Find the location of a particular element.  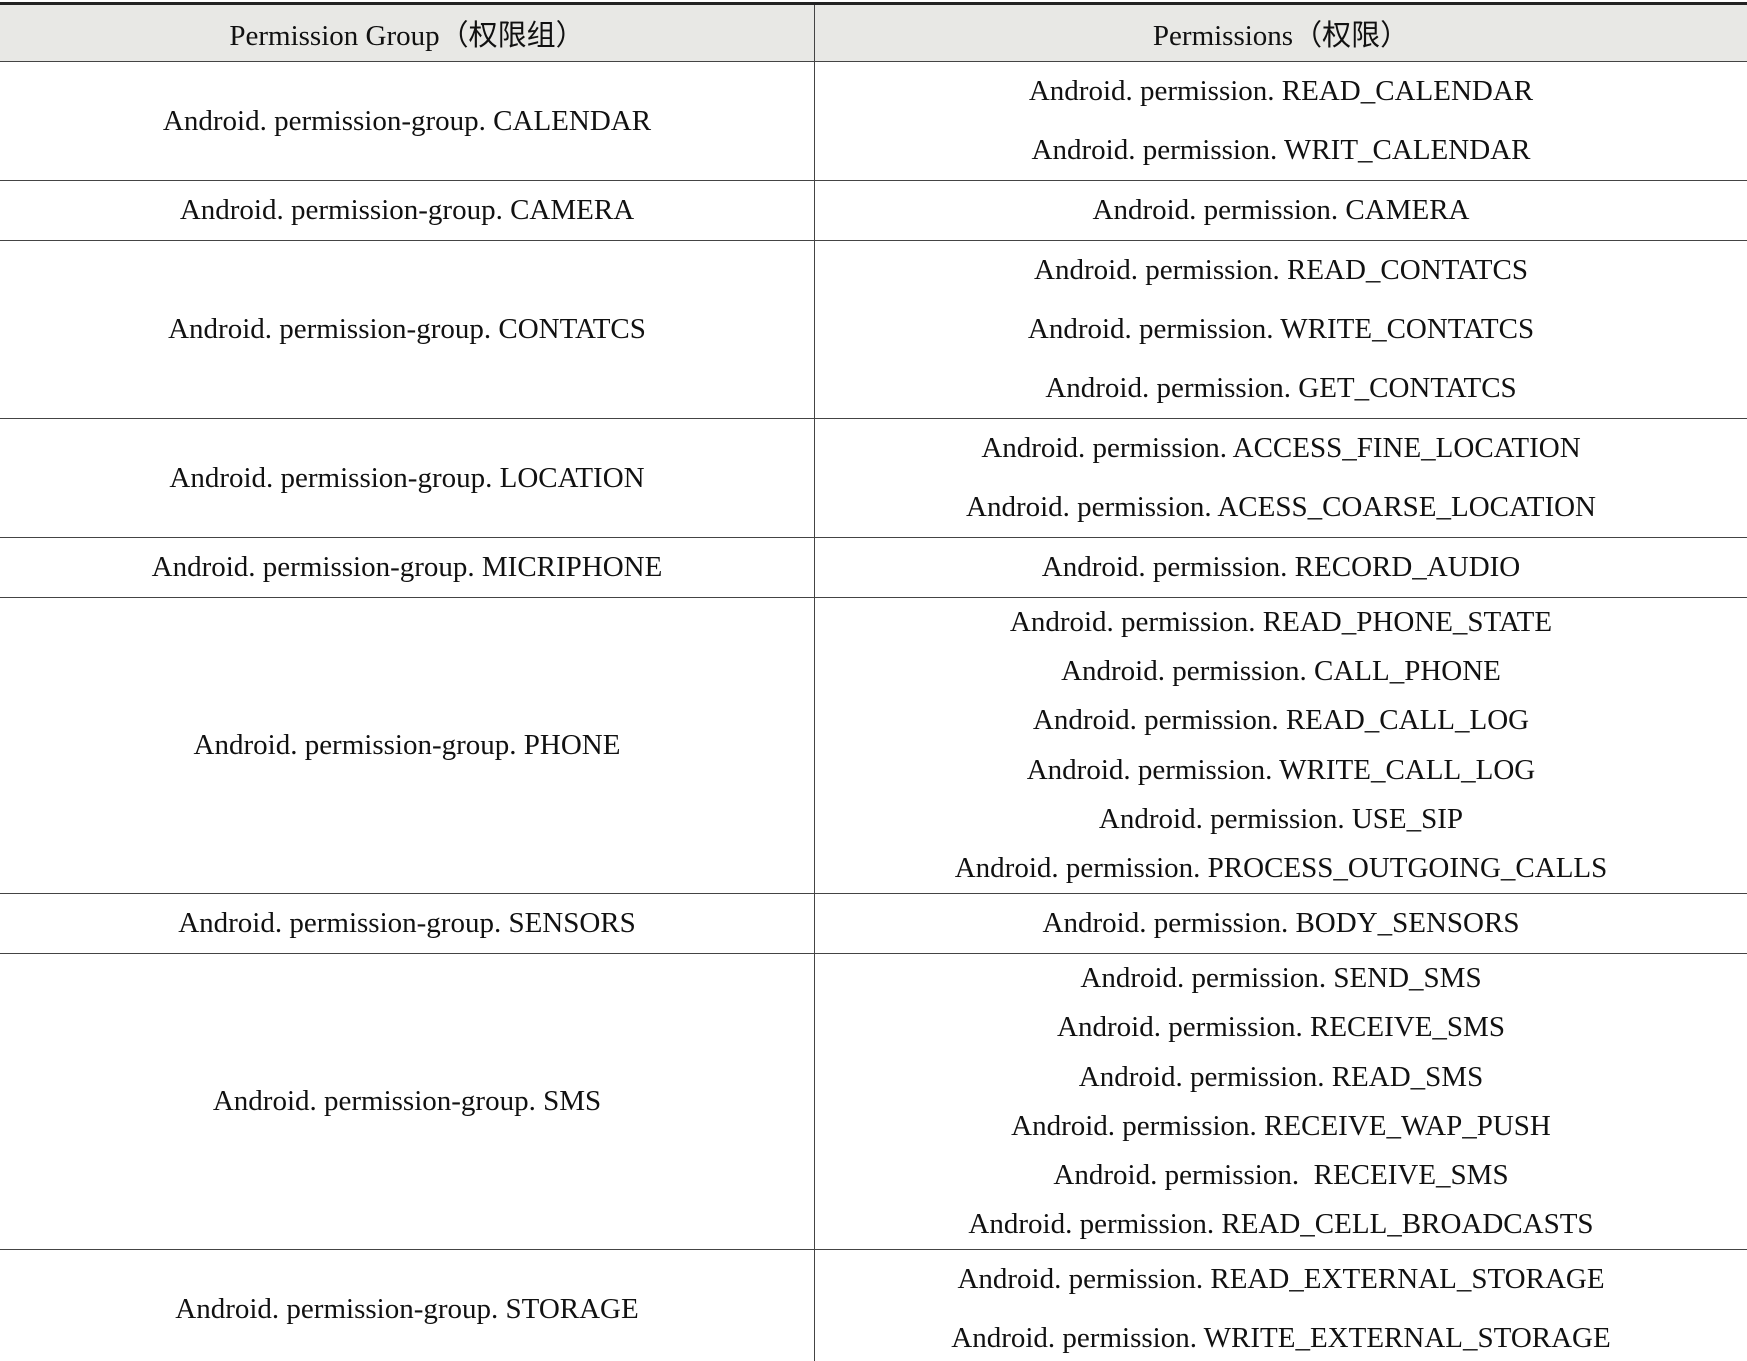

header-row: Permission Group（权限组） Permissions（权限） is located at coordinates (873, 32).